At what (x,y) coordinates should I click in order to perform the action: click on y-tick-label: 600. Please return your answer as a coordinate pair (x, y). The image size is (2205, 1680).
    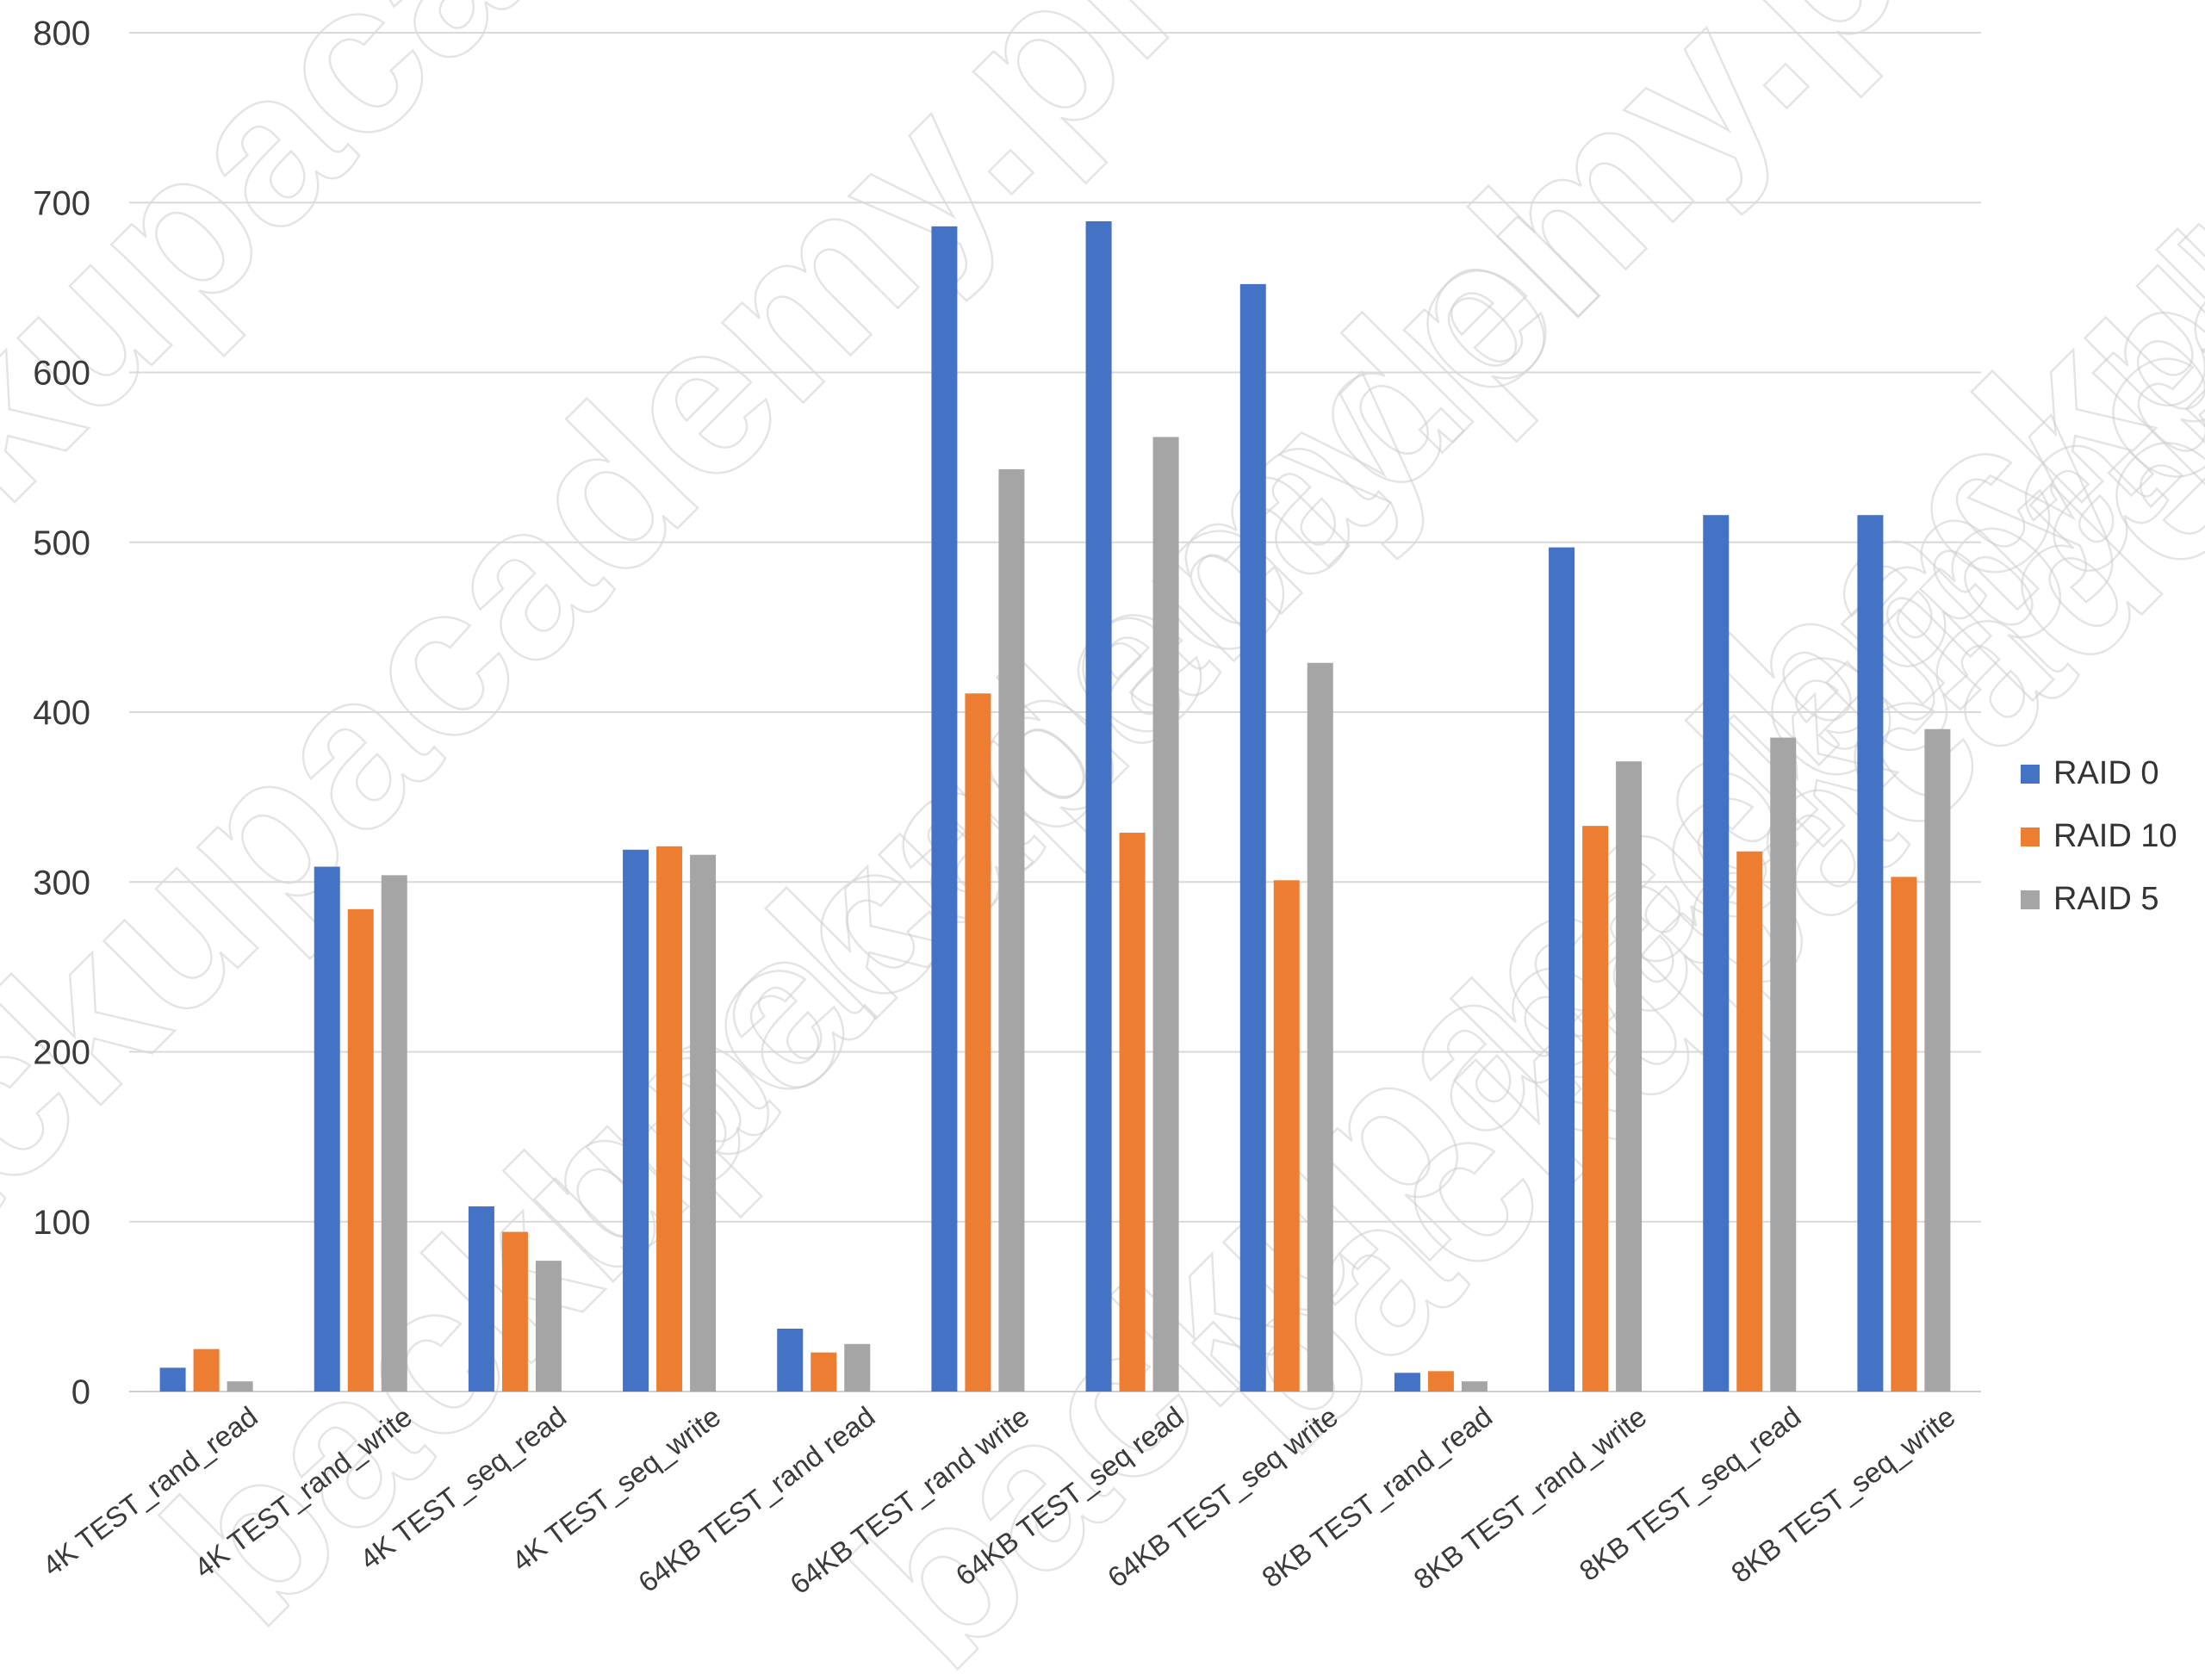
    Looking at the image, I should click on (62, 374).